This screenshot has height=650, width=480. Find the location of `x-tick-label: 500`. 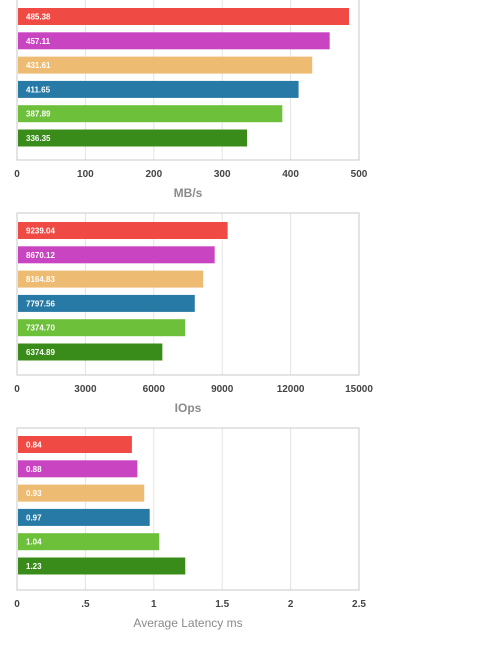

x-tick-label: 500 is located at coordinates (359, 174).